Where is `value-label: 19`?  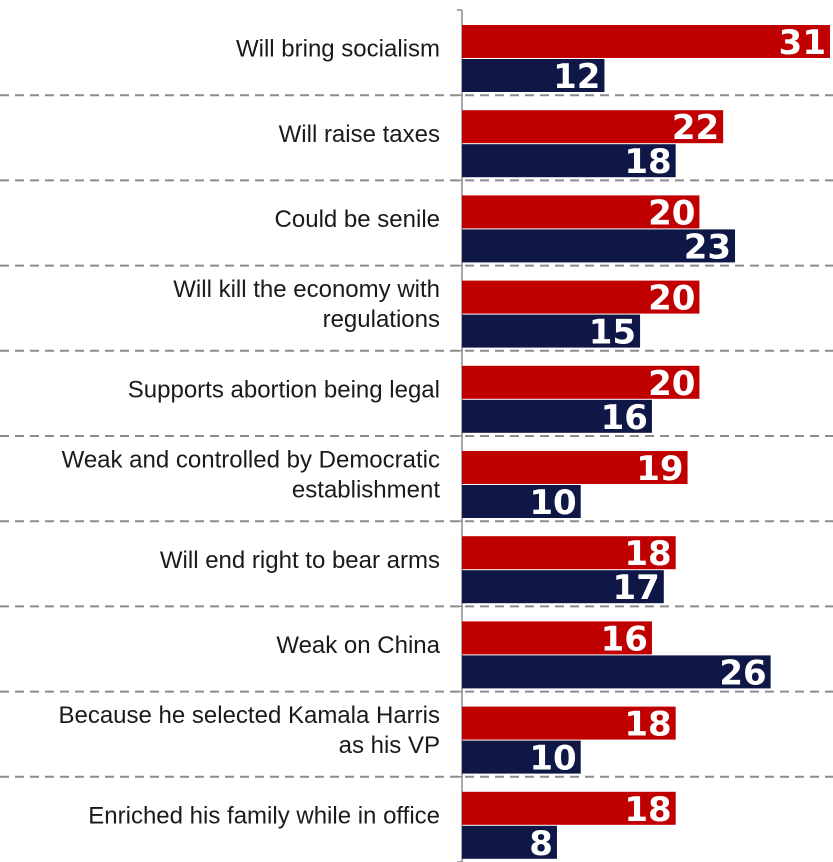 value-label: 19 is located at coordinates (659, 469).